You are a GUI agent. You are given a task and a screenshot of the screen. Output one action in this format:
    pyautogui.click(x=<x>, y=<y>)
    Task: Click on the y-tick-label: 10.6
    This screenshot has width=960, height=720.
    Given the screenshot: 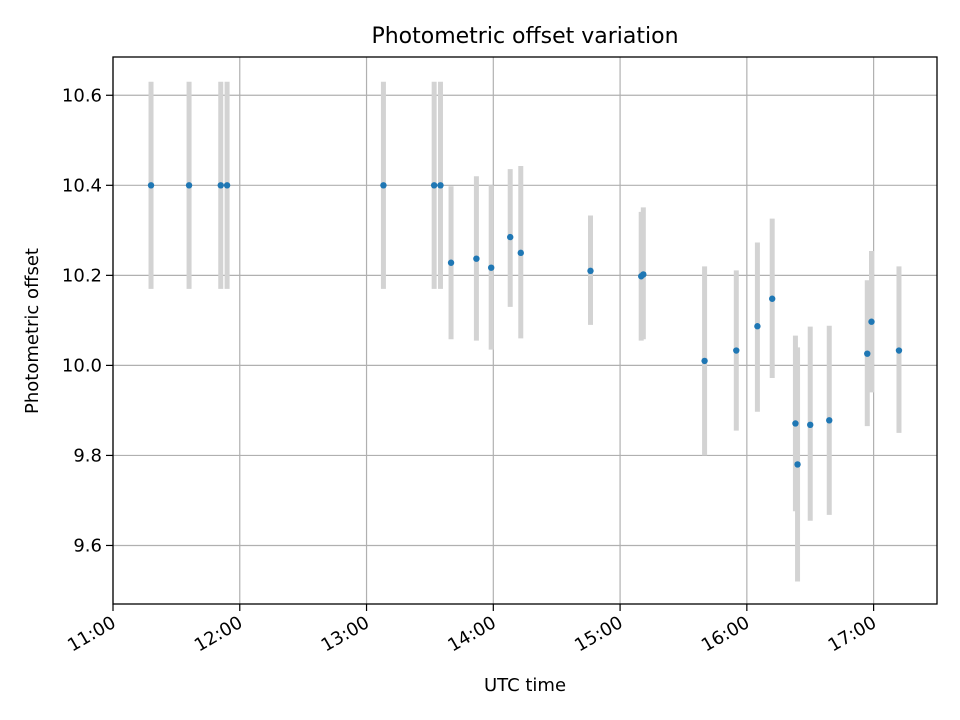 What is the action you would take?
    pyautogui.click(x=82, y=95)
    